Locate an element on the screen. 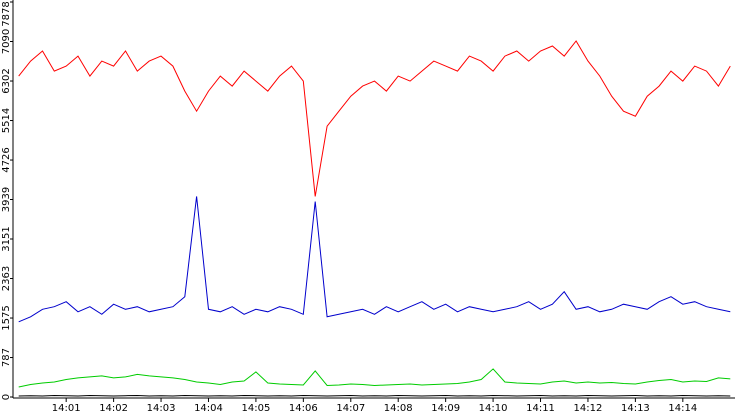 This screenshot has height=415, width=735. x-tick-label: 14:01 is located at coordinates (66, 408).